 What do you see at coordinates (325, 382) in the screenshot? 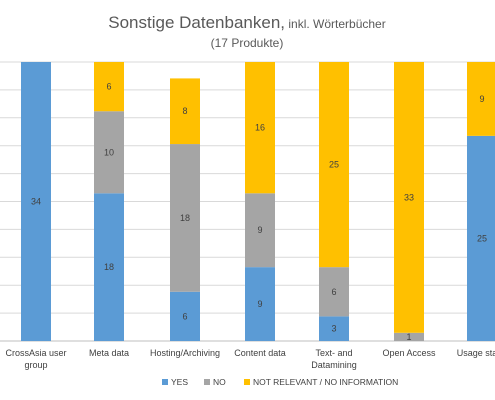
I see `legend-label: NOT RELEVANT / NO INFORMATION` at bounding box center [325, 382].